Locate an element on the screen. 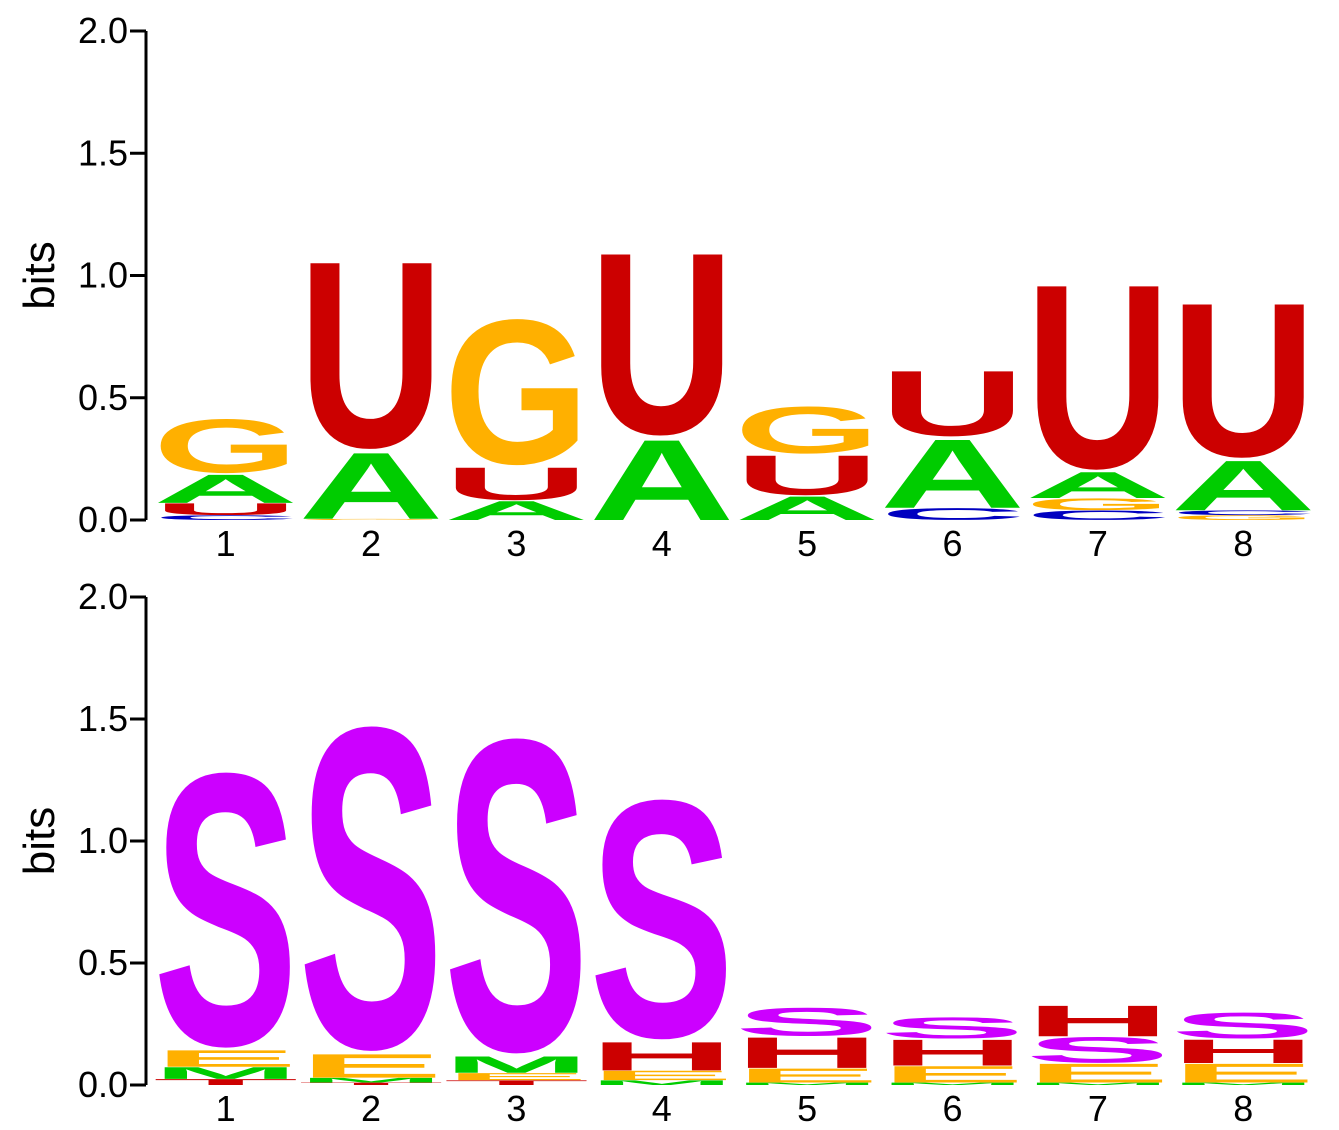 This screenshot has height=1130, width=1339. logo-glyph-H-pos6: H is located at coordinates (952, 1053).